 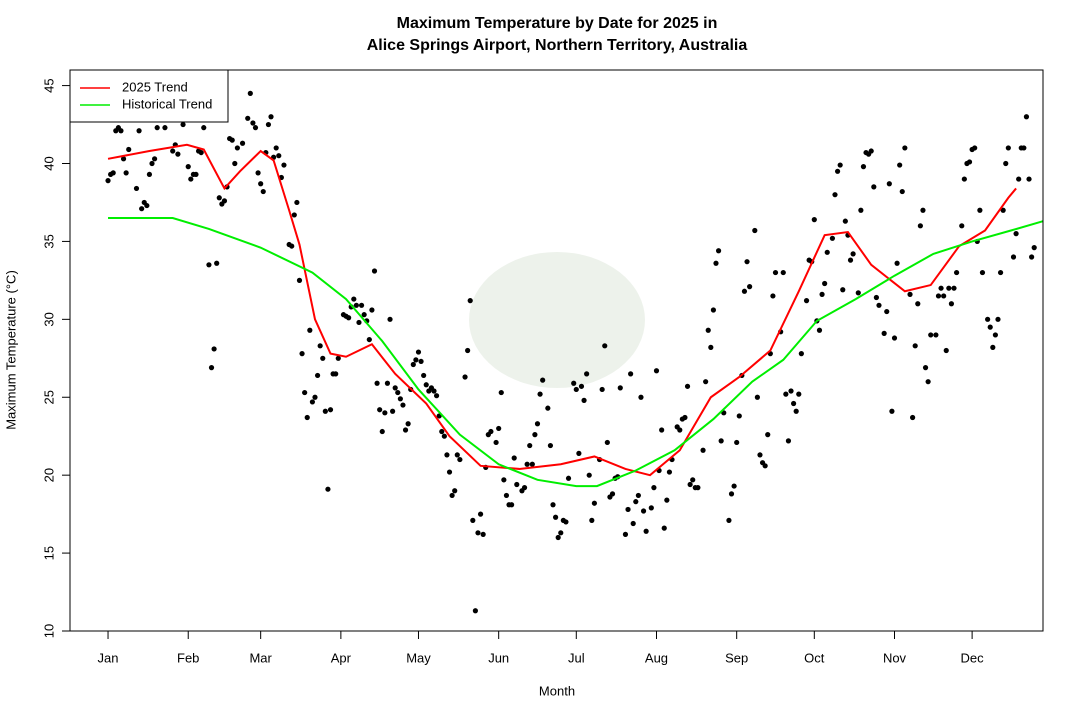 What do you see at coordinates (341, 657) in the screenshot?
I see `x-tick-label: Apr` at bounding box center [341, 657].